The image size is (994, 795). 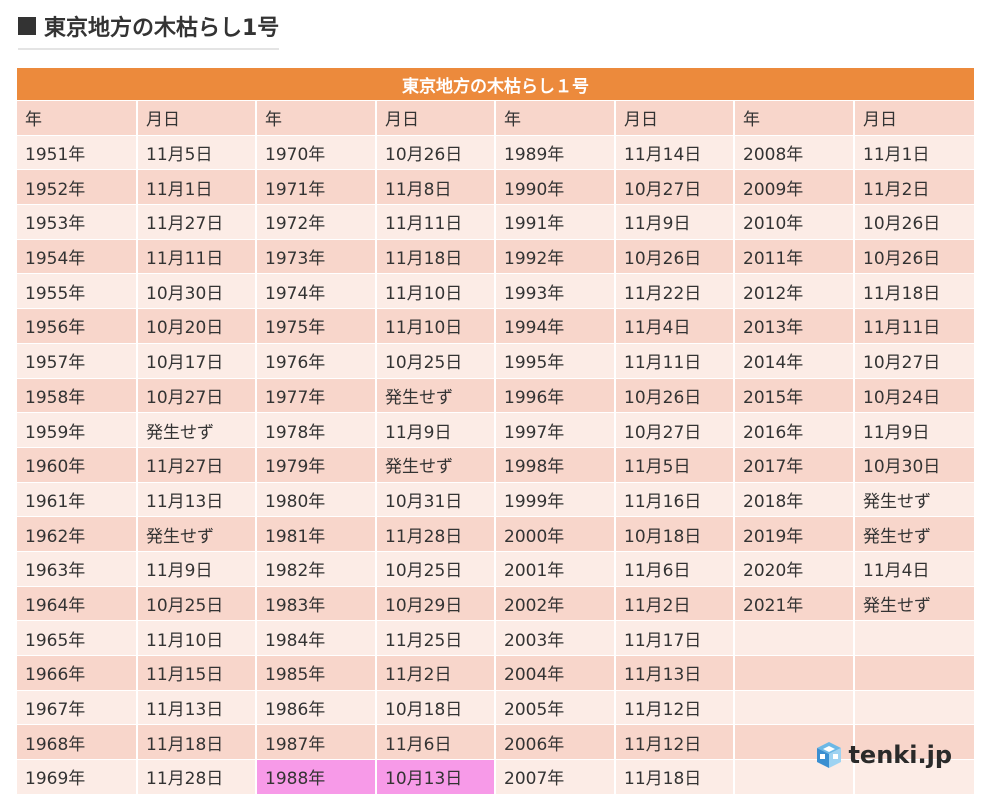 What do you see at coordinates (316, 257) in the screenshot?
I see `year-cell: 1973年` at bounding box center [316, 257].